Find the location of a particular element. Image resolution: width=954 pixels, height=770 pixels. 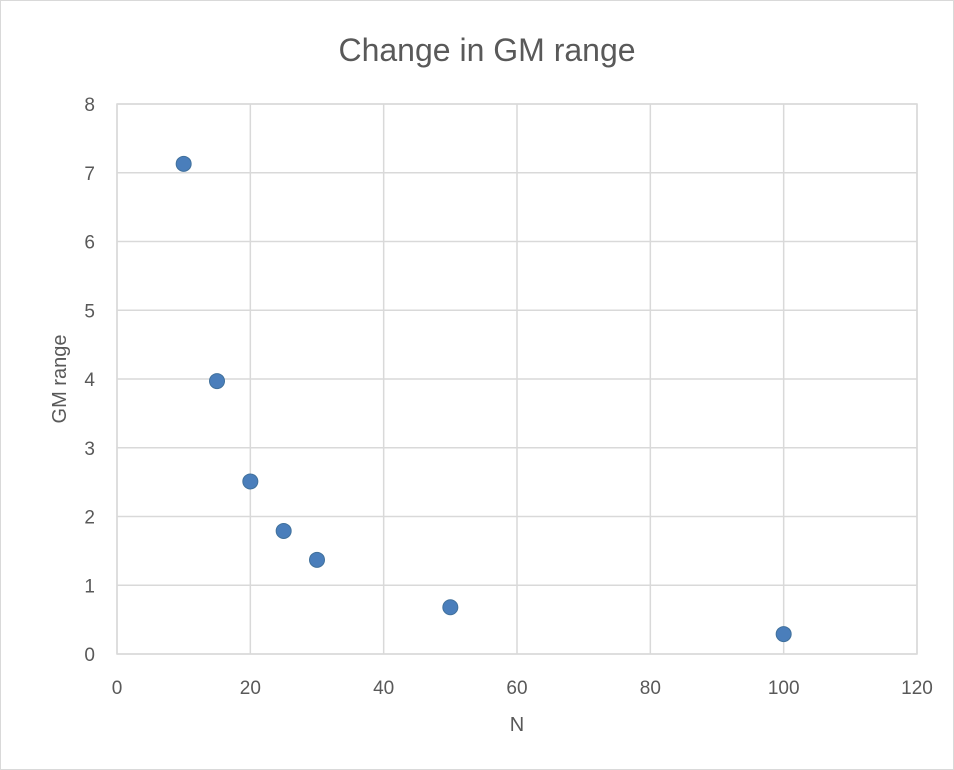

x-tick-label: 20 is located at coordinates (250, 688).